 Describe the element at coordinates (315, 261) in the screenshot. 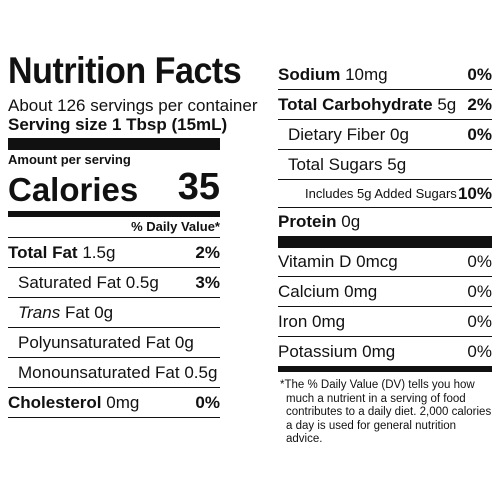

I see `vitamin-label: Vitamin D` at that location.